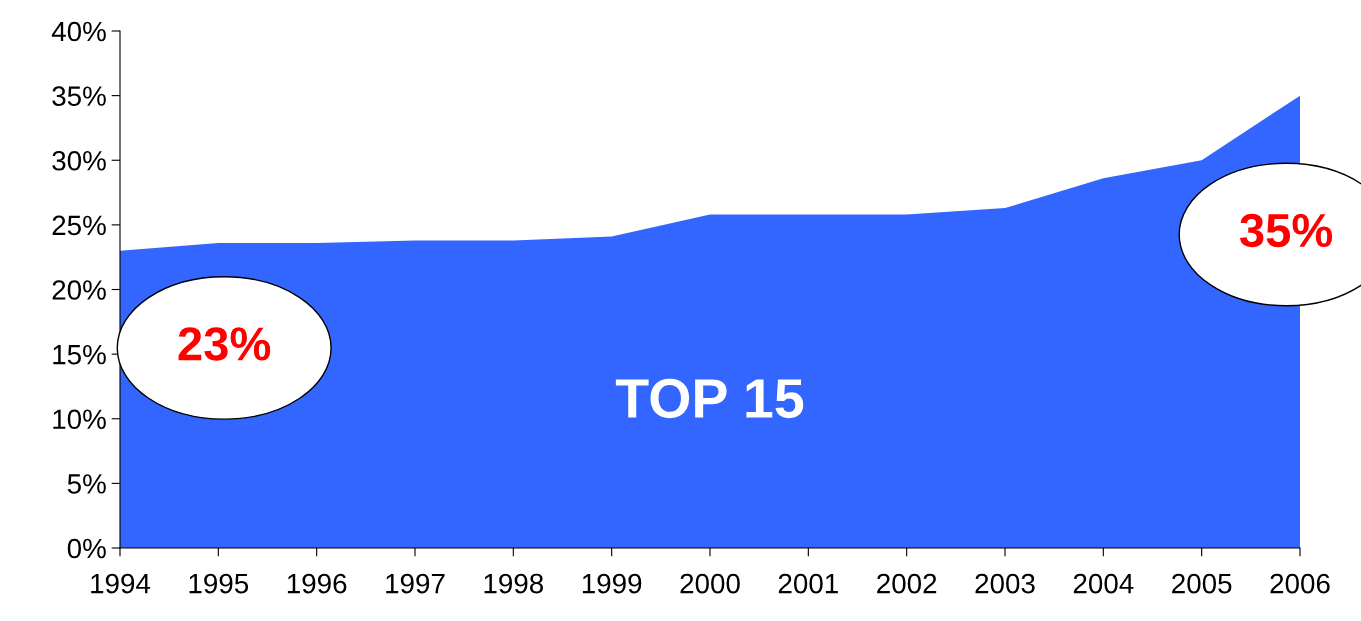  What do you see at coordinates (121, 583) in the screenshot?
I see `x-tick-label: 1994` at bounding box center [121, 583].